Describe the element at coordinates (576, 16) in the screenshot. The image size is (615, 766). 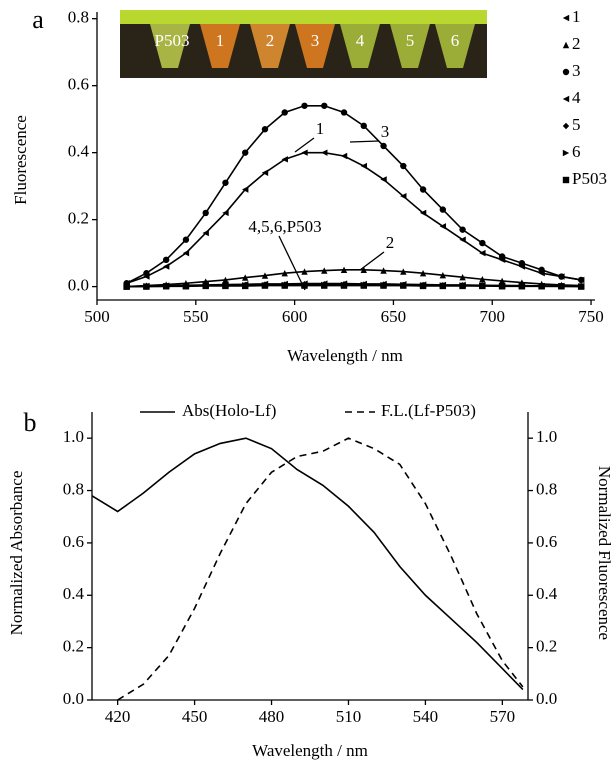
I see `legend-label: 1` at that location.